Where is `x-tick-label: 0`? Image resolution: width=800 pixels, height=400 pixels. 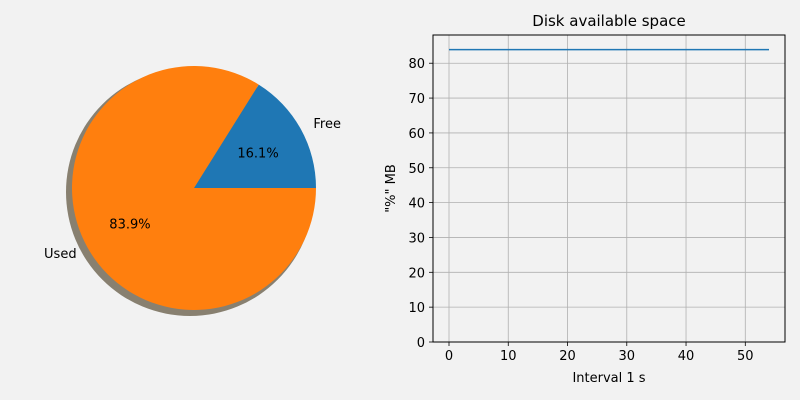
x-tick-label: 0 is located at coordinates (449, 356).